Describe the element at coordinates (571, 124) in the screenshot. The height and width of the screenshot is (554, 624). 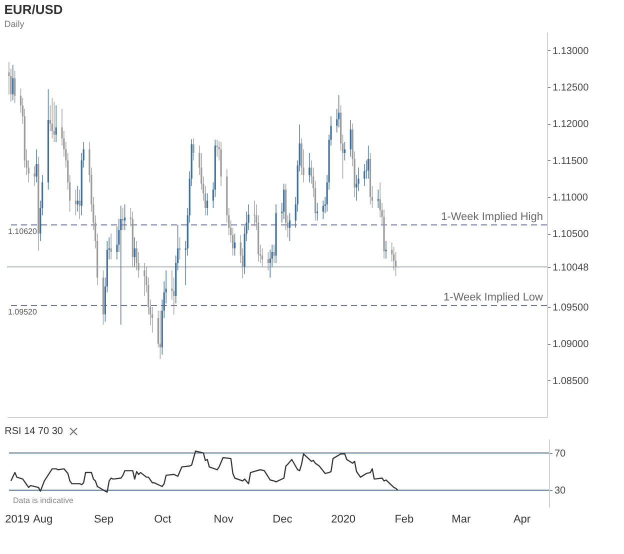
I see `y-tick-label: 1.12000` at that location.